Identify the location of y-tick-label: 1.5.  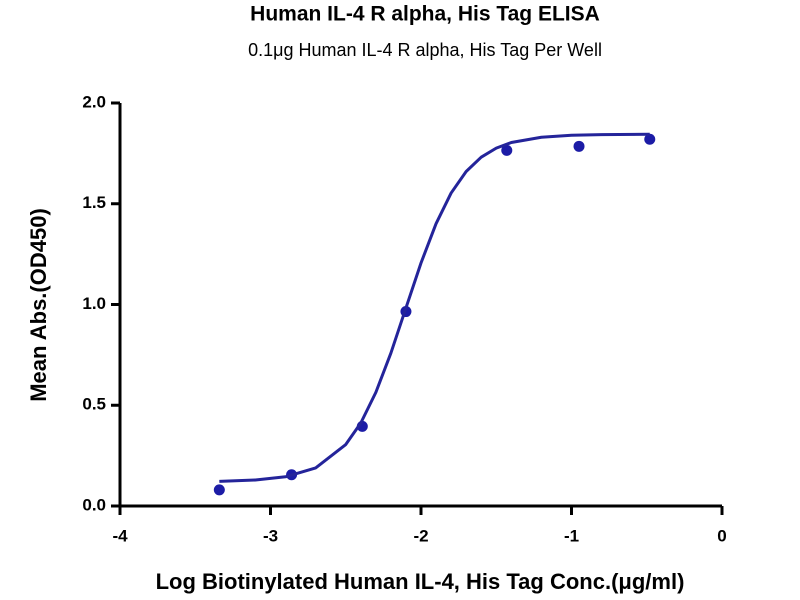
(94, 202).